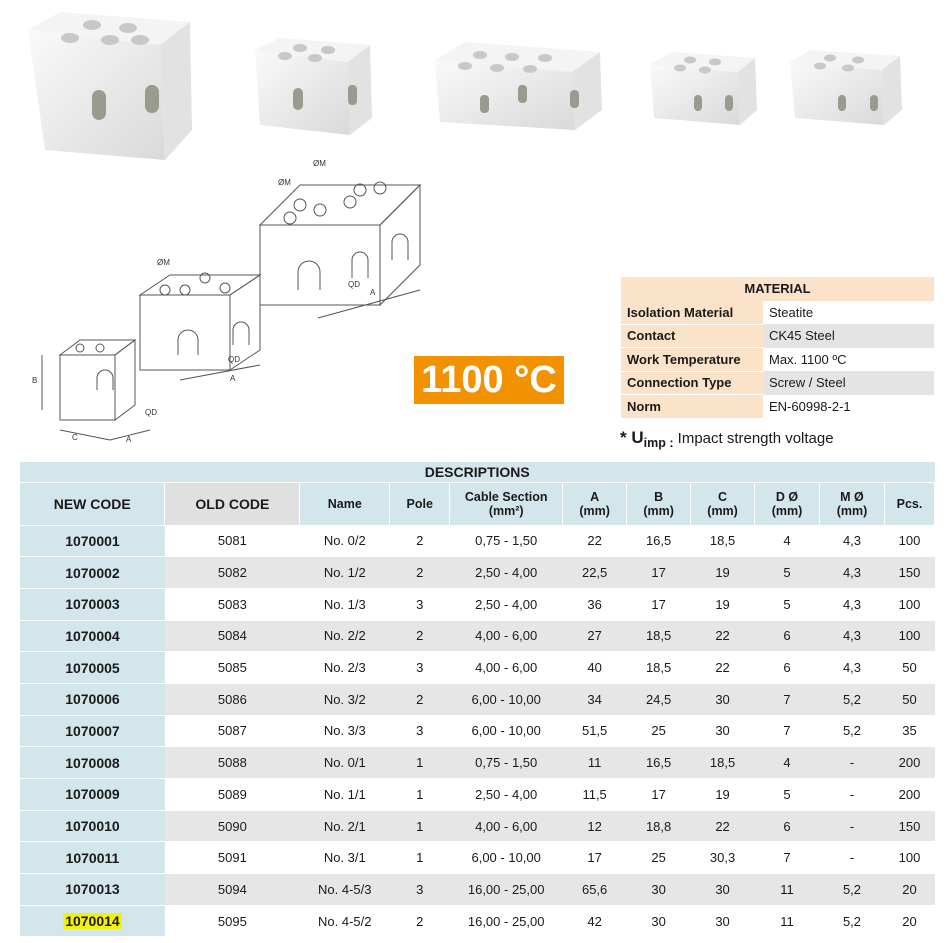 Image resolution: width=950 pixels, height=943 pixels. What do you see at coordinates (787, 636) in the screenshot?
I see `cell-text: 6` at bounding box center [787, 636].